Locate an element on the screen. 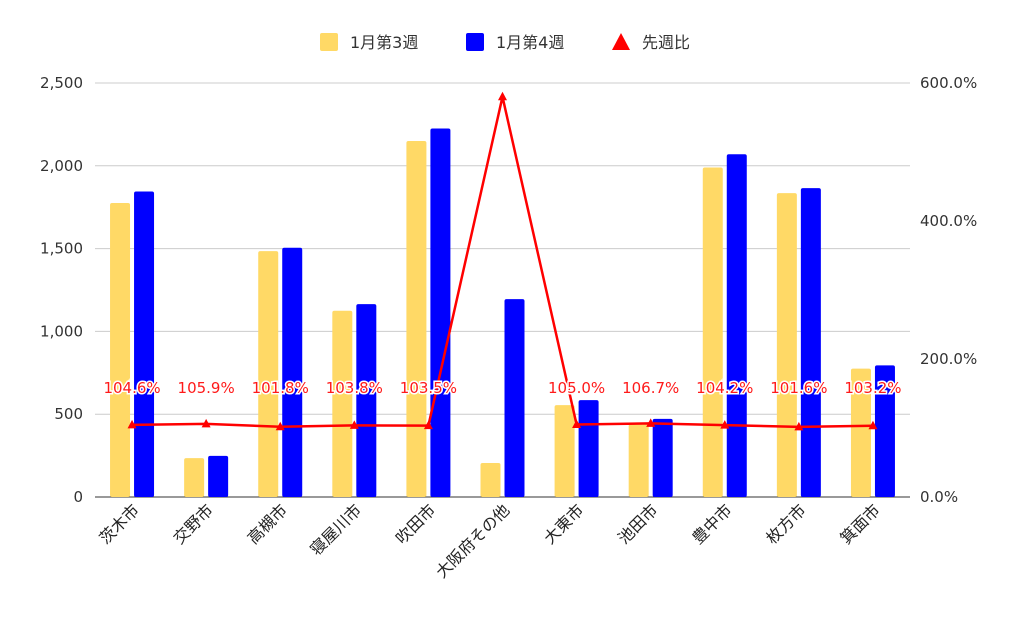 The image size is (1024, 633). category-label: 箕面市 is located at coordinates (859, 523).